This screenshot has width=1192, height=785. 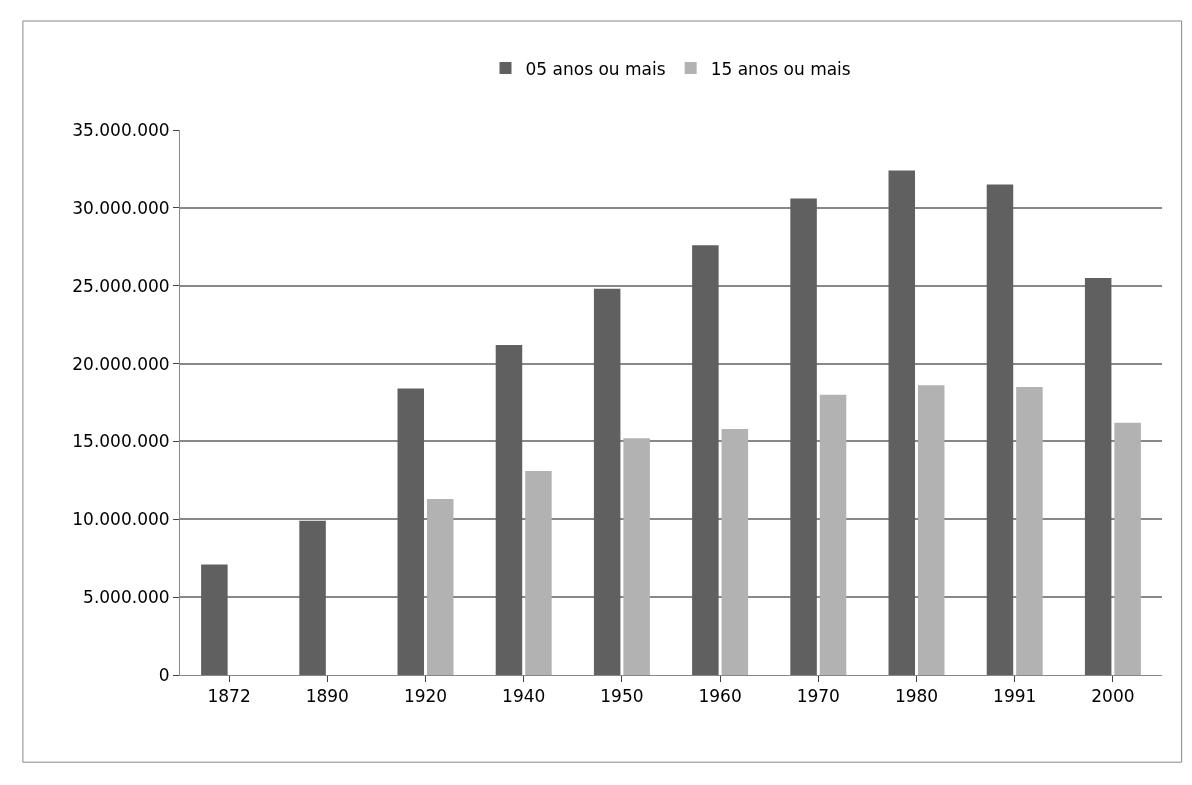 I want to click on y-tick-label: 35.000.000, so click(x=121, y=129).